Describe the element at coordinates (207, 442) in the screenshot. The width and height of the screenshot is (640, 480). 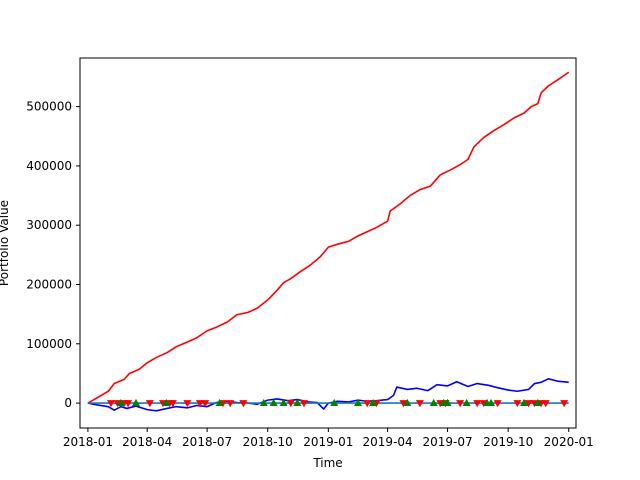
I see `x-tick-label-2: 2018-07` at that location.